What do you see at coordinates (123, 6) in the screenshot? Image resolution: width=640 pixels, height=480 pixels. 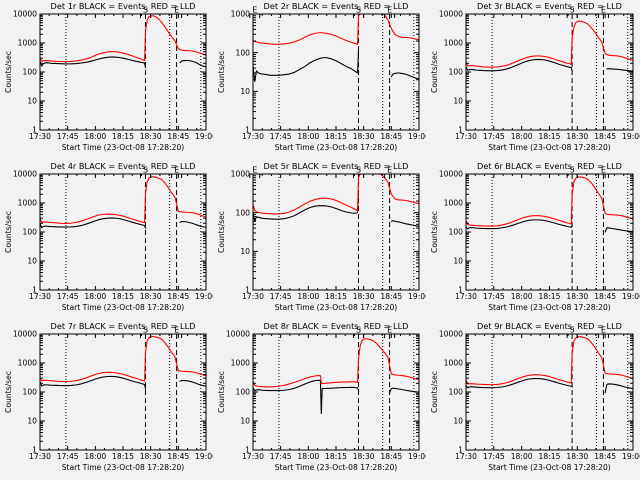 I see `panel-title: Det 1r BLACK = Events, RED = LLD` at bounding box center [123, 6].